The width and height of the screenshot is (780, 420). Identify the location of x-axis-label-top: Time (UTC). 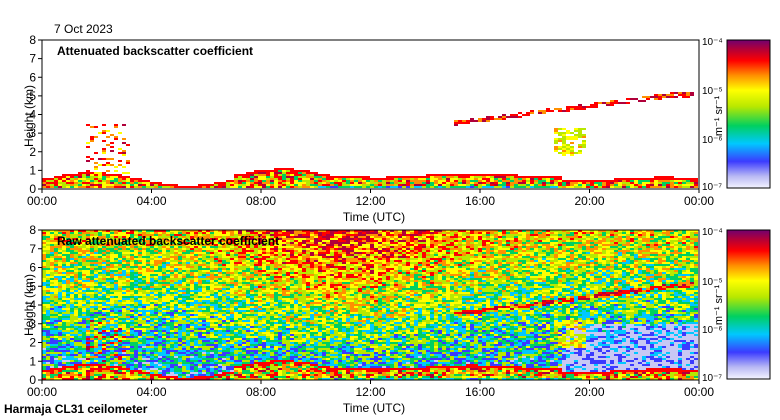
(374, 217).